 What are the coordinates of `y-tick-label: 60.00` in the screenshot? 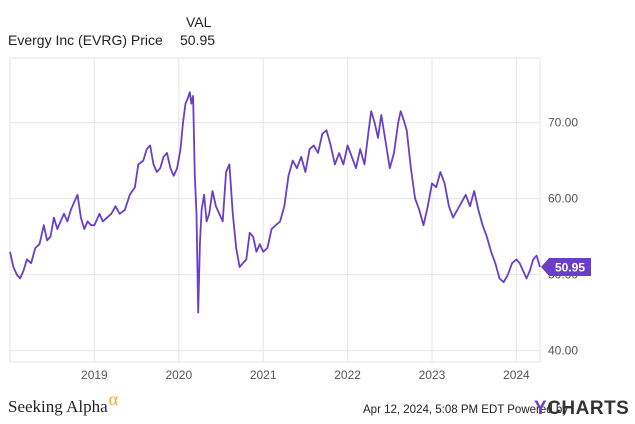 It's located at (563, 199).